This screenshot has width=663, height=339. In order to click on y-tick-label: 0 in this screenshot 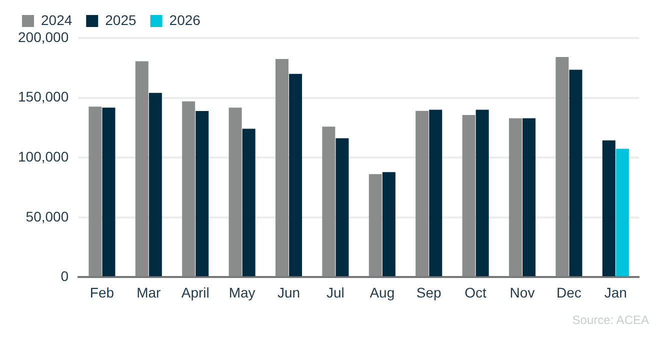, I will do `click(64, 276)`.